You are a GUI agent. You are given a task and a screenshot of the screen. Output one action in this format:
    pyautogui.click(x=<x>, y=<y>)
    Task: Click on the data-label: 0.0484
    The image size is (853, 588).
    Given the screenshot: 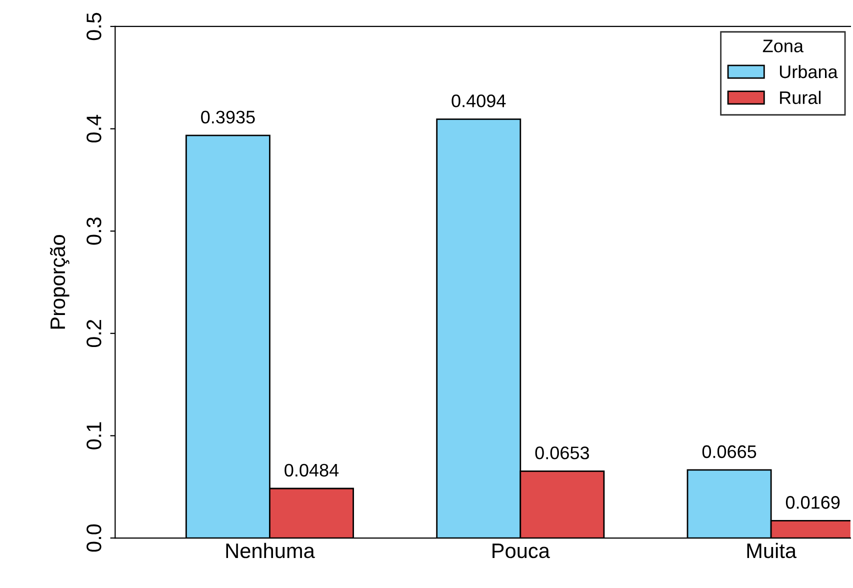 What is the action you would take?
    pyautogui.click(x=311, y=470)
    